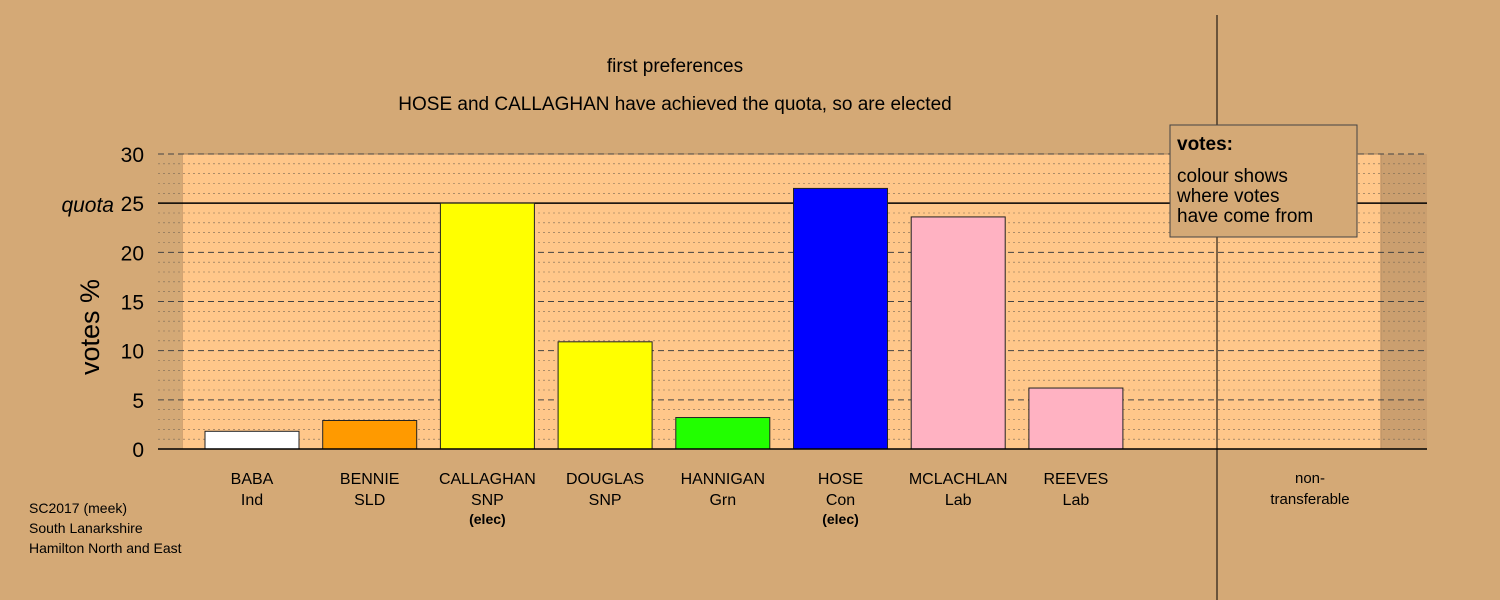 This screenshot has height=600, width=1500. Describe the element at coordinates (1309, 489) in the screenshot. I see `nontransferable-label: non- transferable` at that location.